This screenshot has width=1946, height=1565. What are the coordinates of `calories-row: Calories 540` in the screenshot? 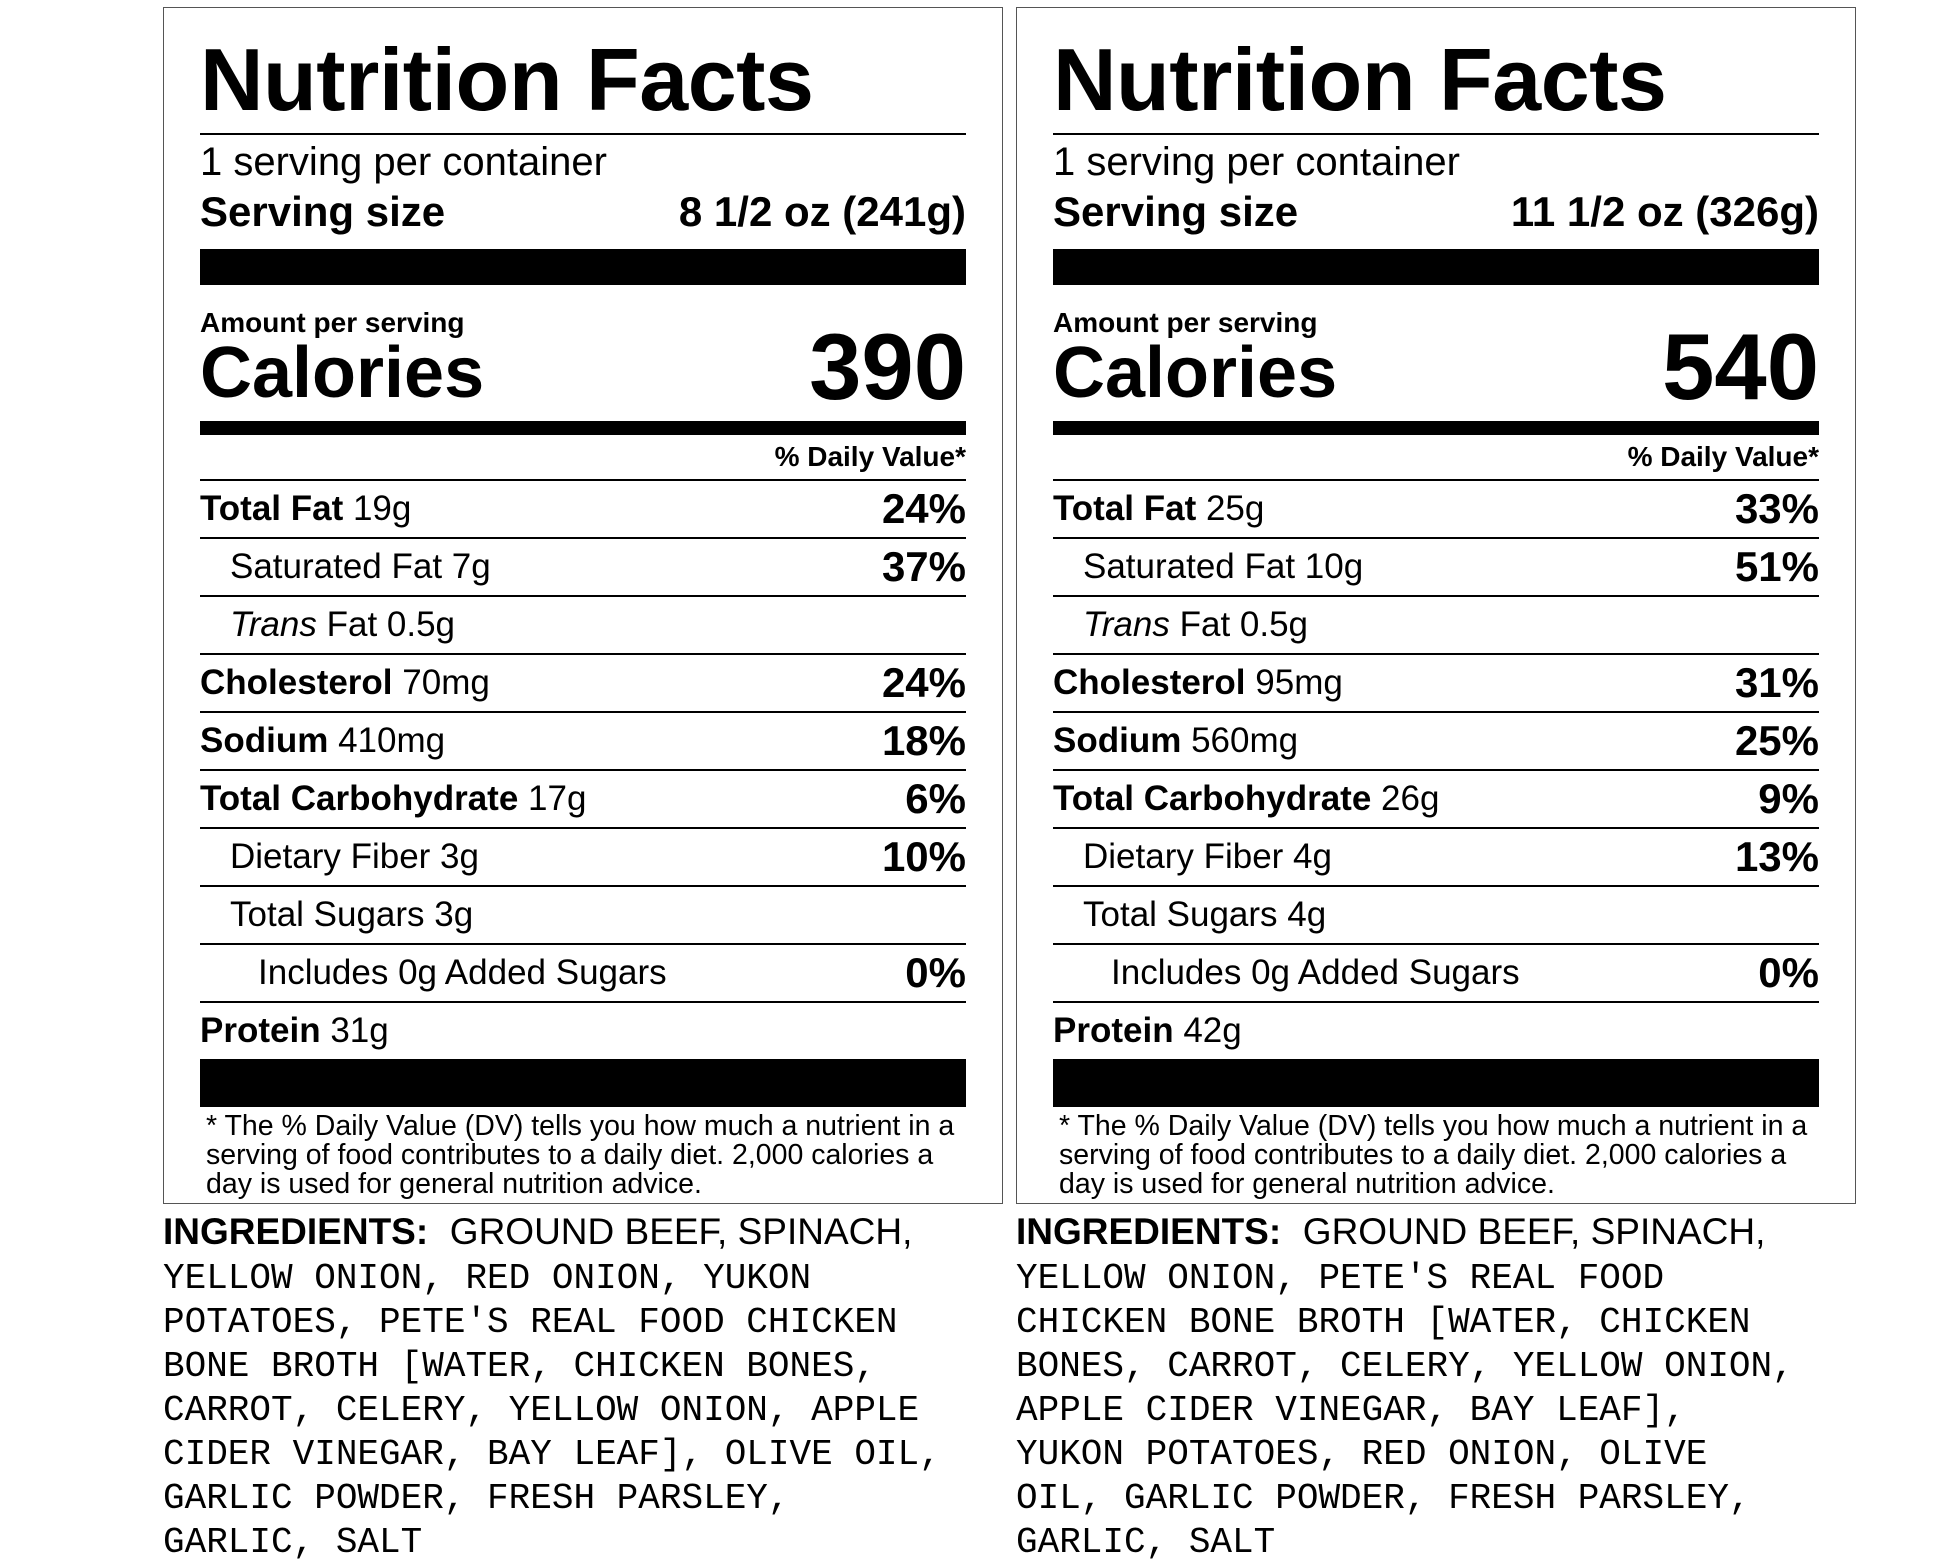 It's located at (1436, 367).